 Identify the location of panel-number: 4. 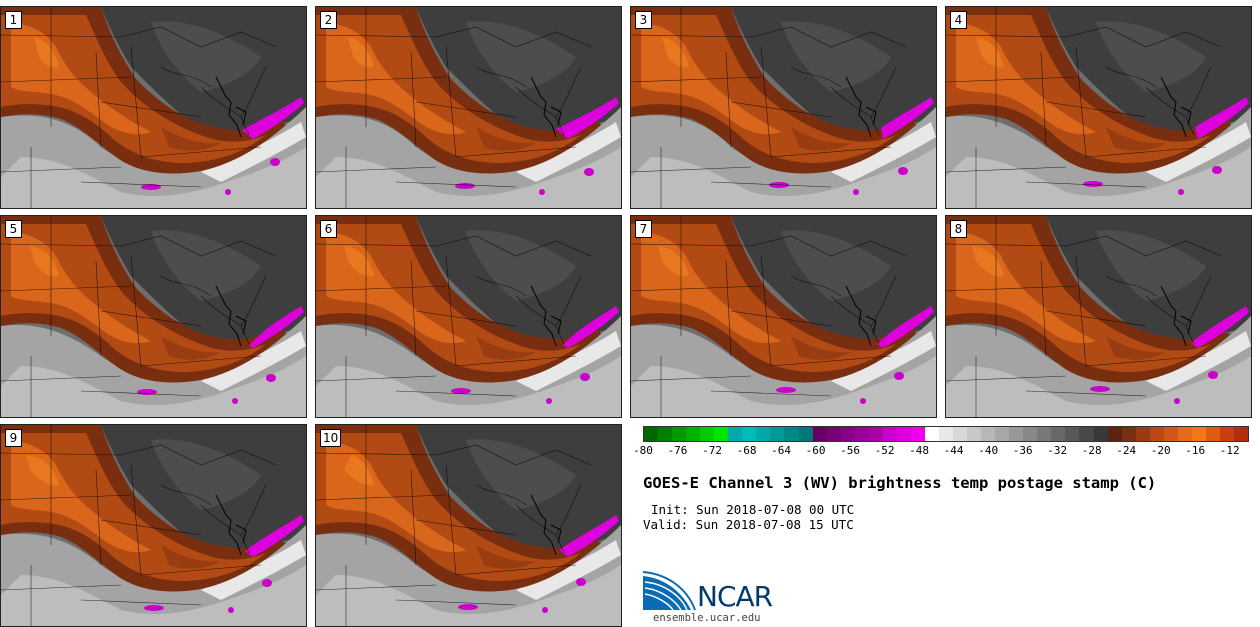
(958, 20).